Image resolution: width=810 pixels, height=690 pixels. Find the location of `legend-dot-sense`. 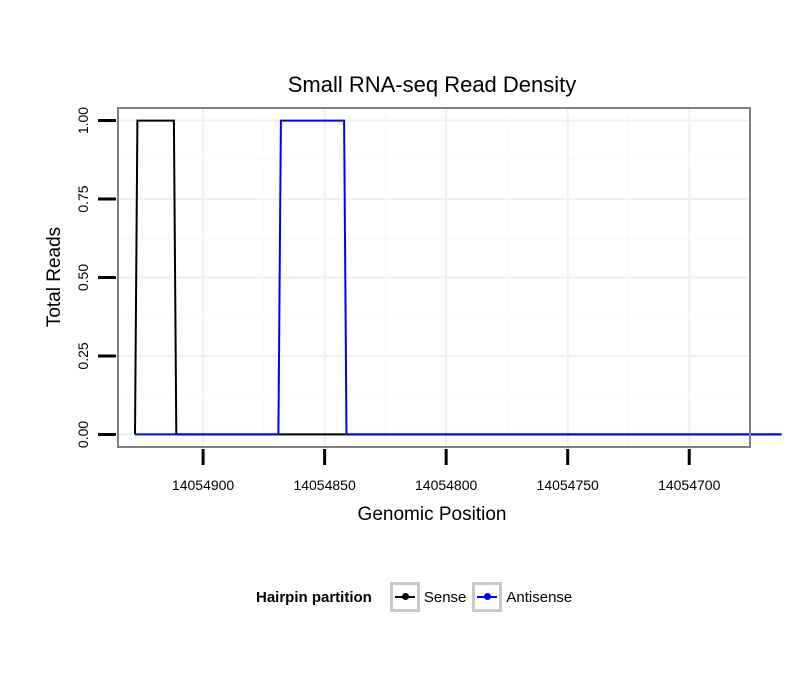

legend-dot-sense is located at coordinates (405, 596).